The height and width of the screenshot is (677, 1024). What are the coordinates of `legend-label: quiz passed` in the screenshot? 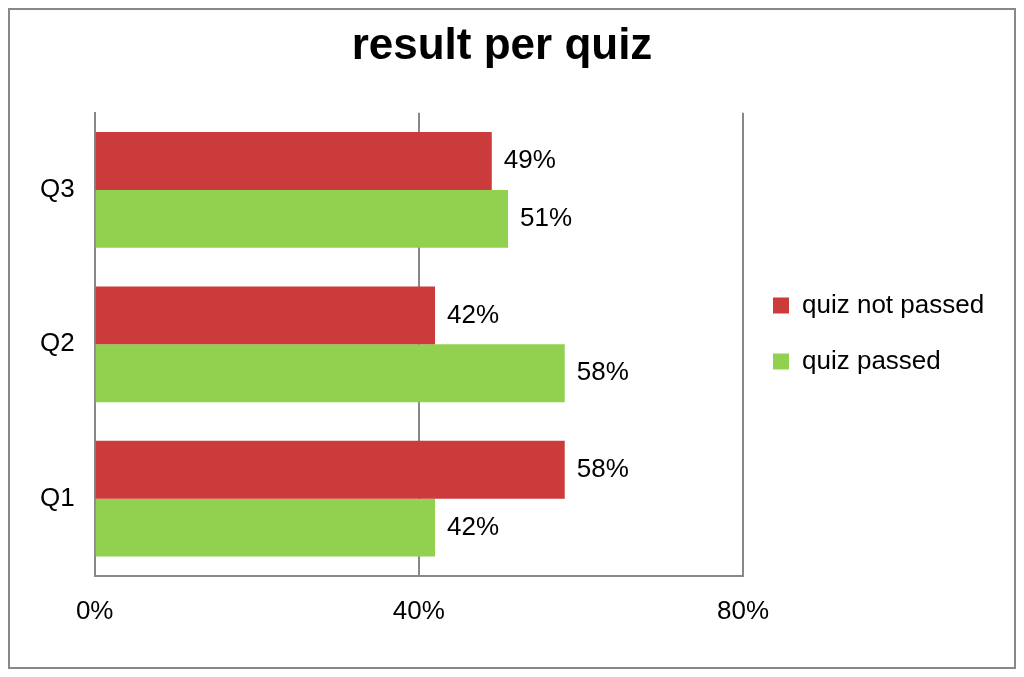 It's located at (871, 359).